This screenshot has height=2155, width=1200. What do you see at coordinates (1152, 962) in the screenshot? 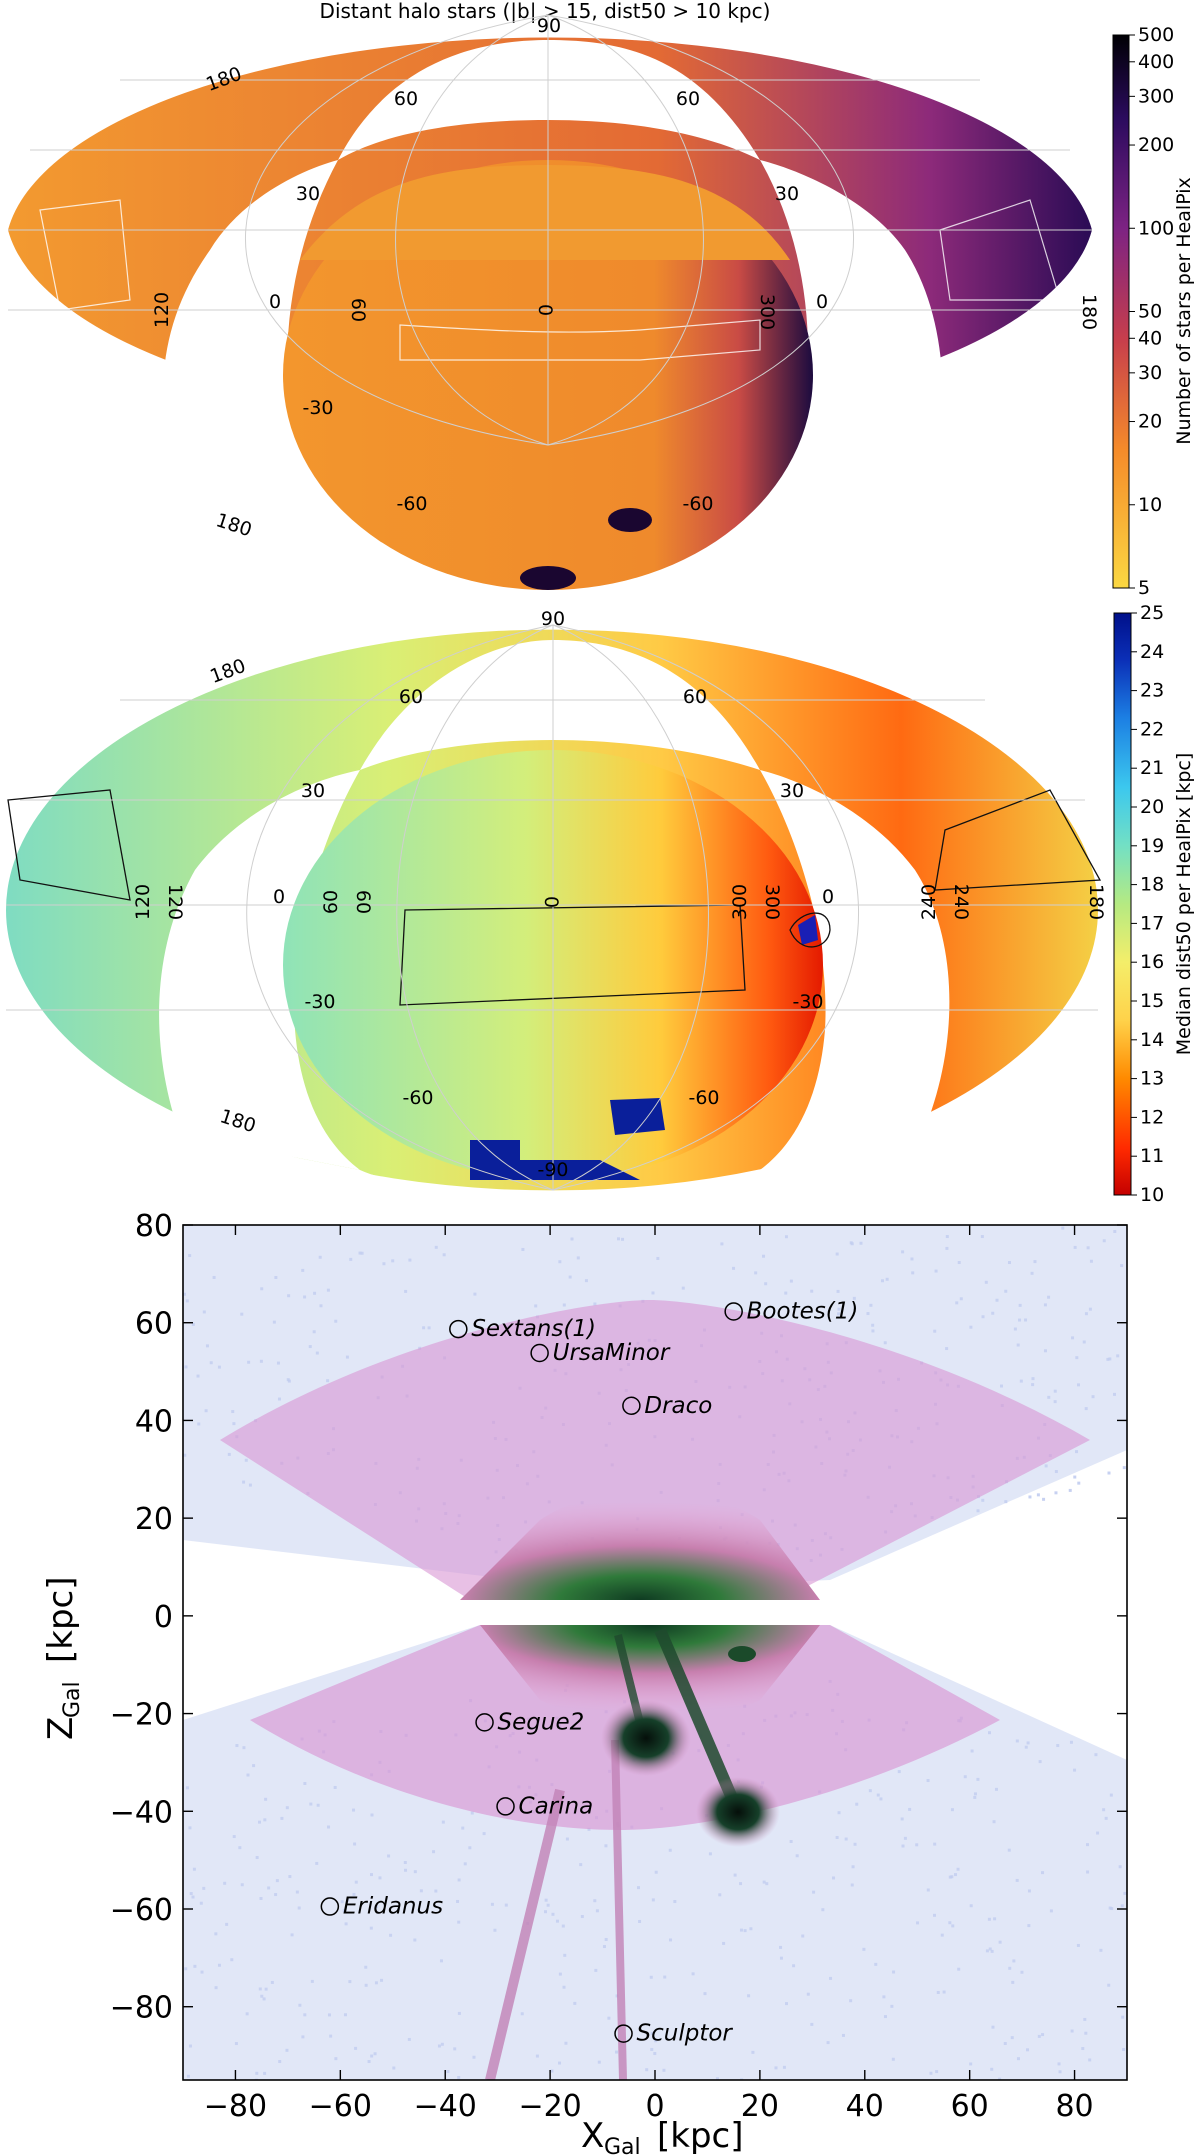
I see `colorbar2-tick-label: 16` at bounding box center [1152, 962].